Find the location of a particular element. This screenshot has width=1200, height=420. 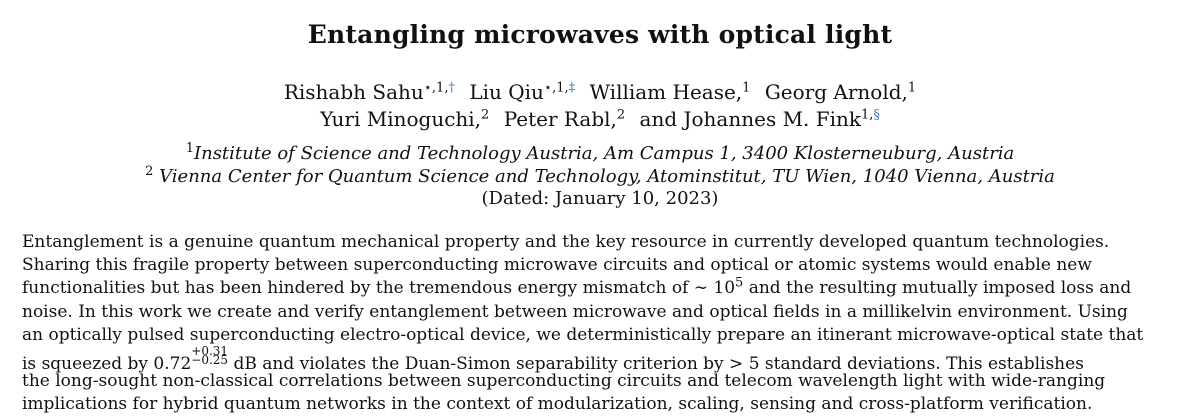

author-johannes-fink: and Johannes M. Fink1,§ is located at coordinates (759, 119).